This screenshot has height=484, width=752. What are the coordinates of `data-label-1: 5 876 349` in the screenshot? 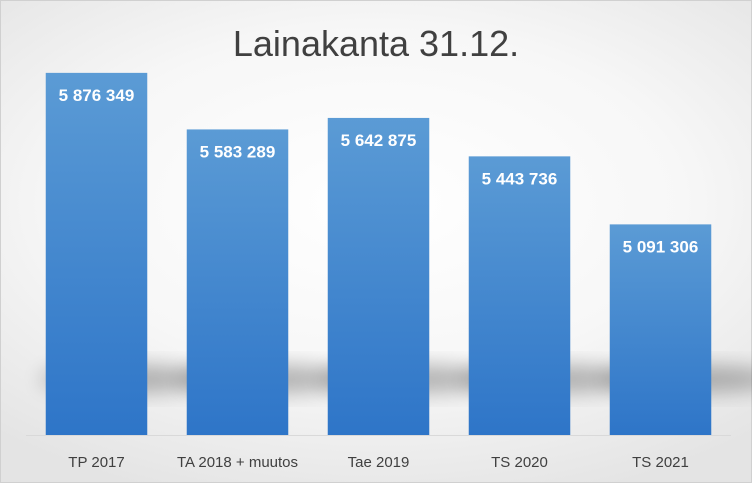 It's located at (97, 95).